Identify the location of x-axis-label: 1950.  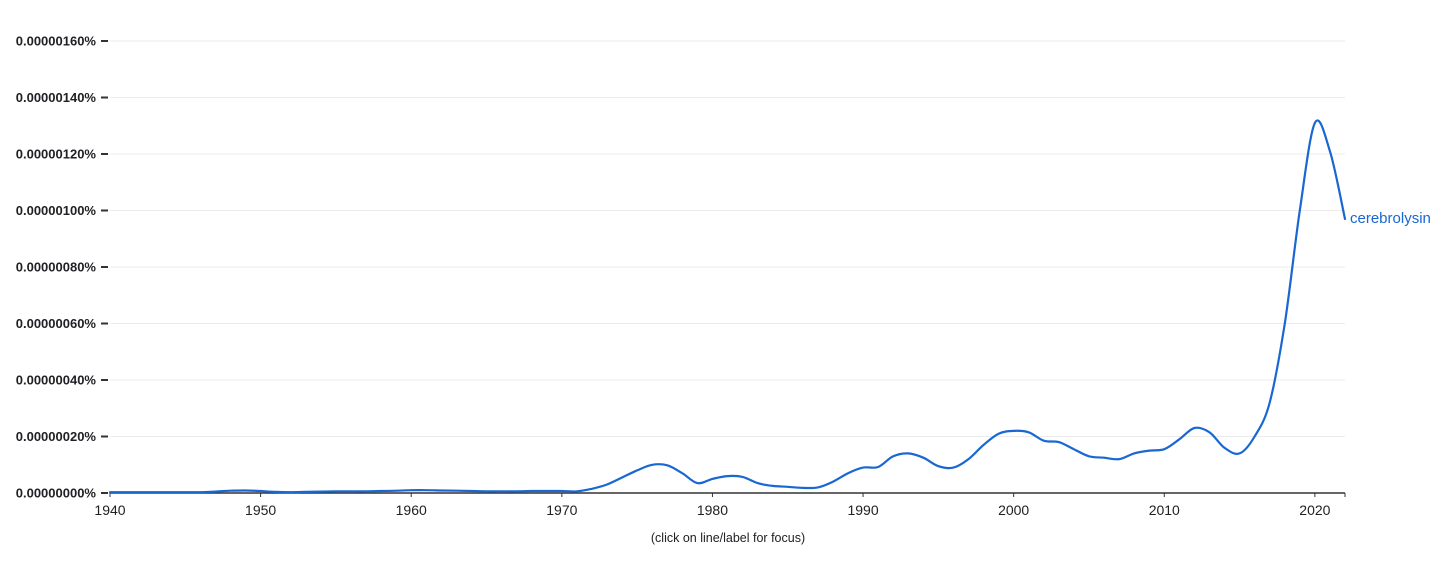
(260, 510).